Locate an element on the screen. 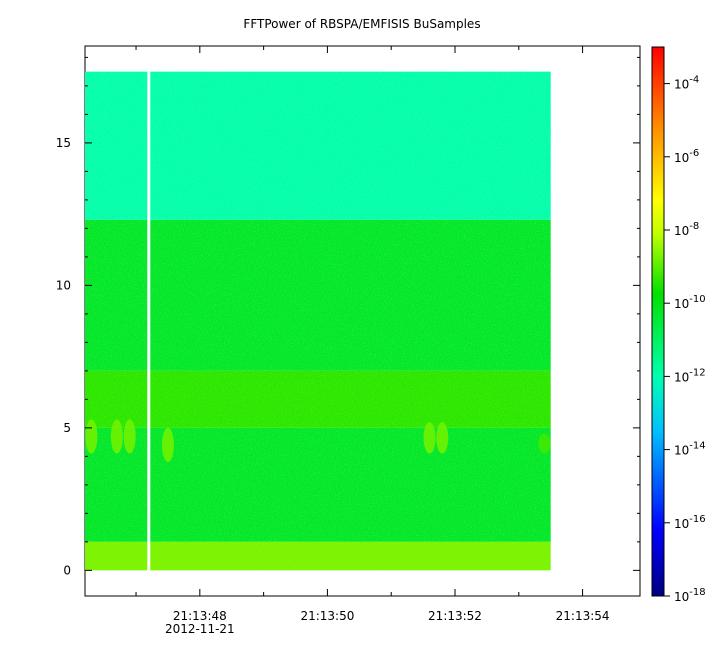 This screenshot has width=724, height=656. y-tick-label: 15 is located at coordinates (63, 143).